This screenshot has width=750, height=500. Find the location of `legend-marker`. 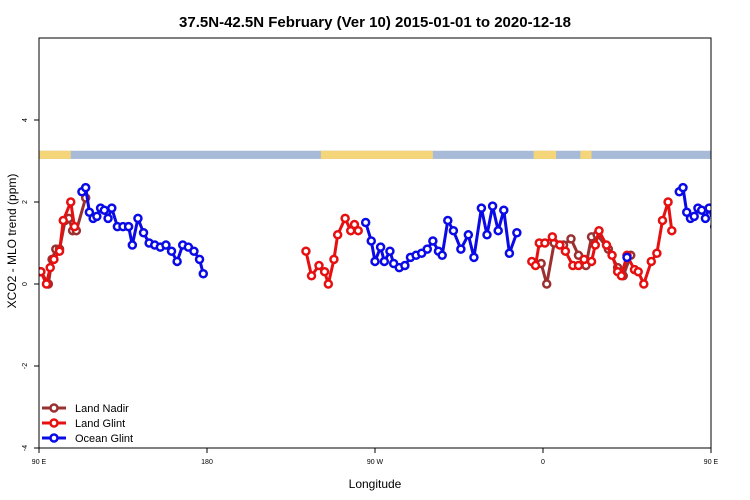

legend-marker is located at coordinates (54, 408).